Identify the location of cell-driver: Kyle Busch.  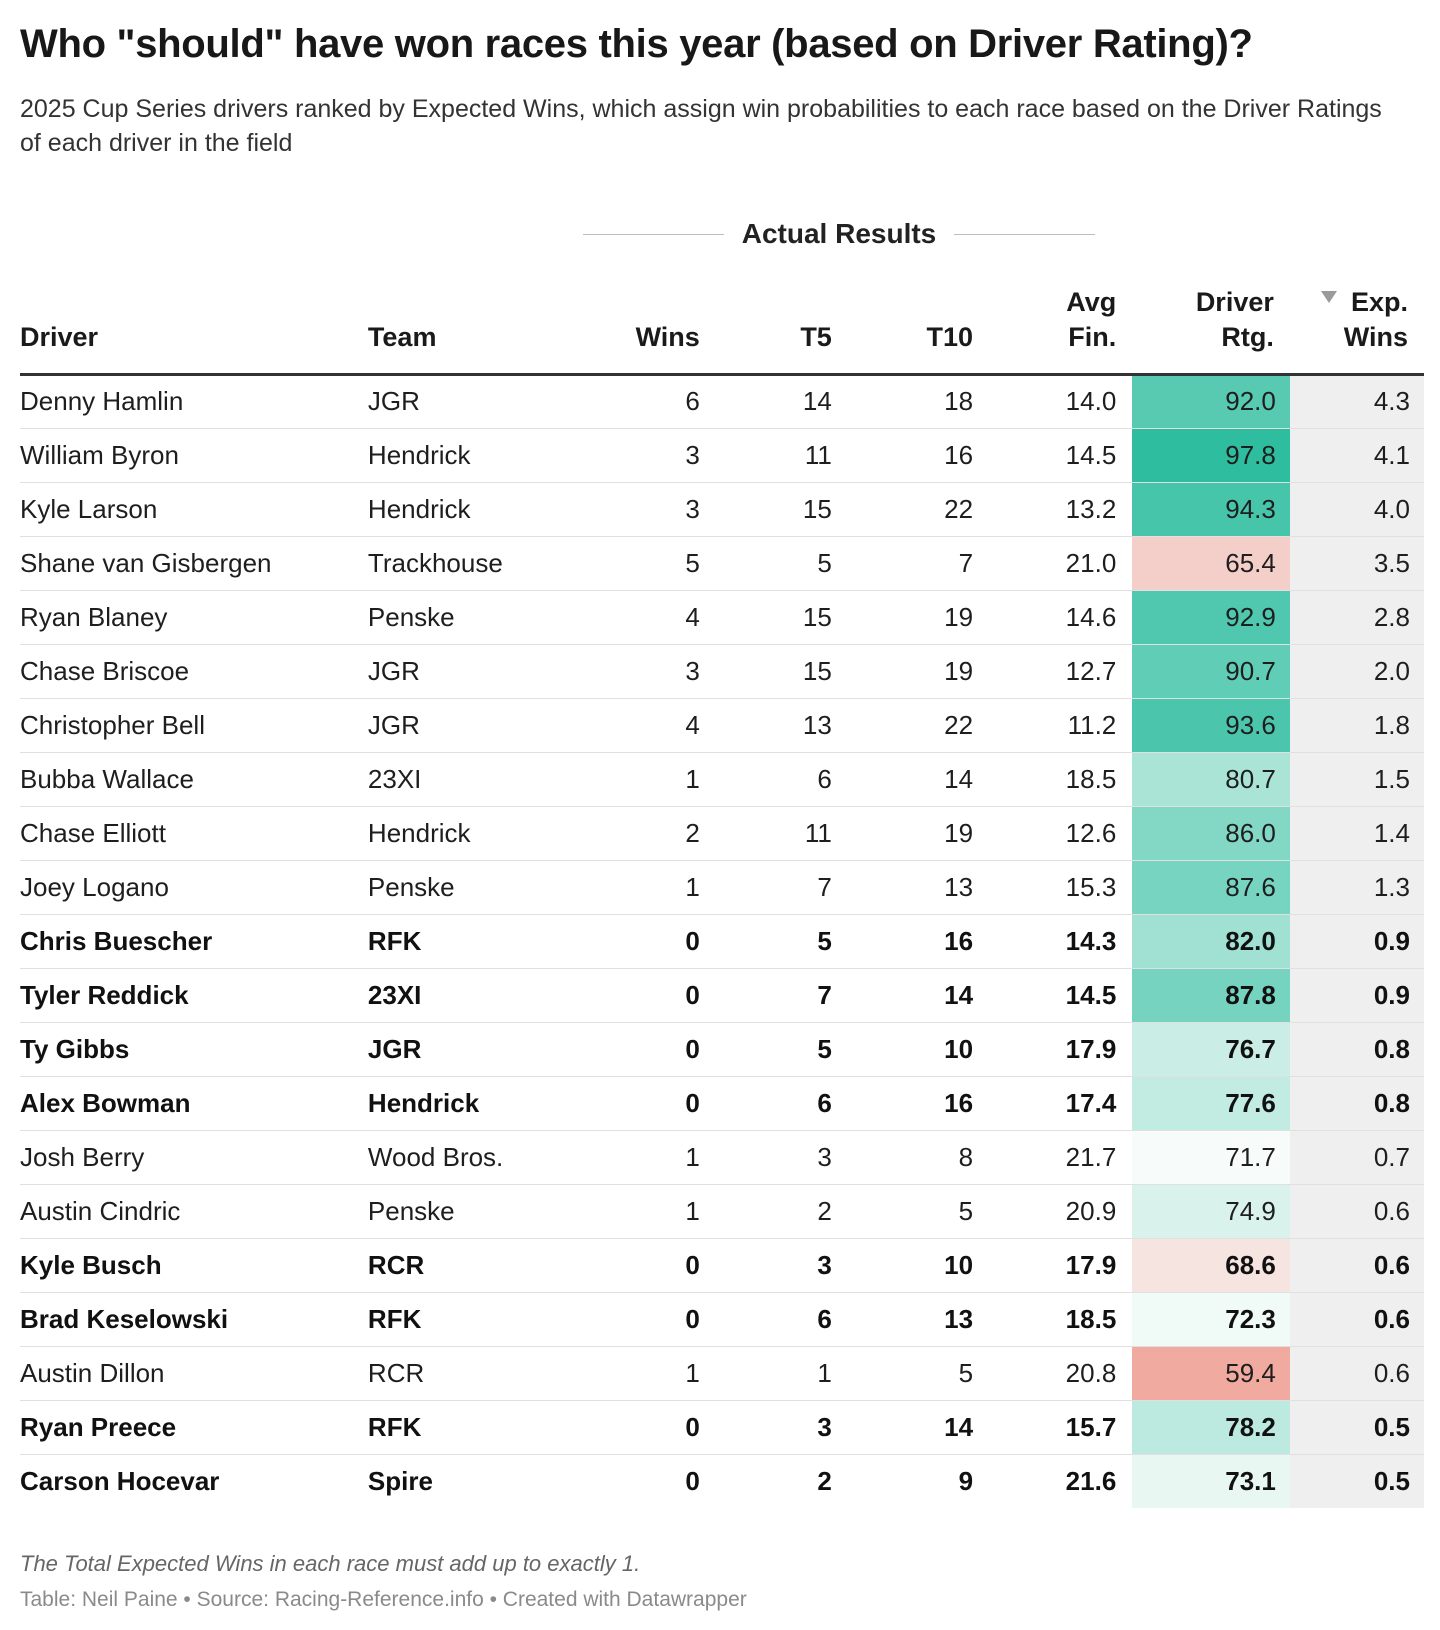
(194, 1265).